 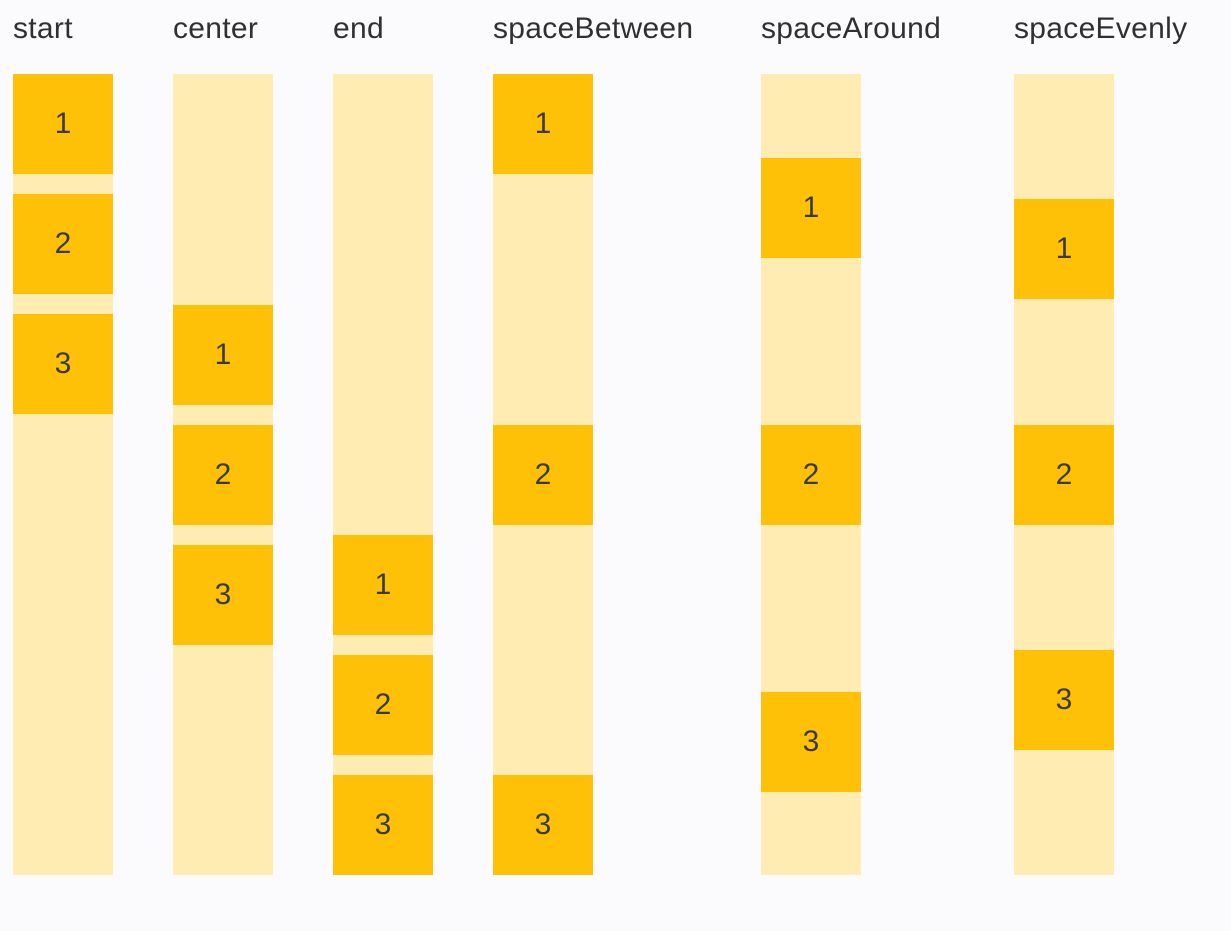 I want to click on alignment-demo-space-evenly: spaceEvenly 1 2 3, so click(x=1104, y=442).